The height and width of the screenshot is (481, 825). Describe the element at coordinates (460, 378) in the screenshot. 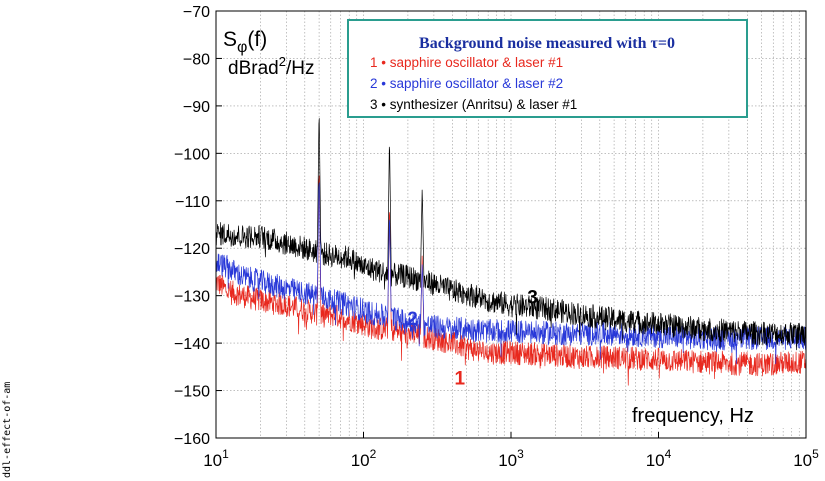

I see `series-annotation-1: 1` at that location.